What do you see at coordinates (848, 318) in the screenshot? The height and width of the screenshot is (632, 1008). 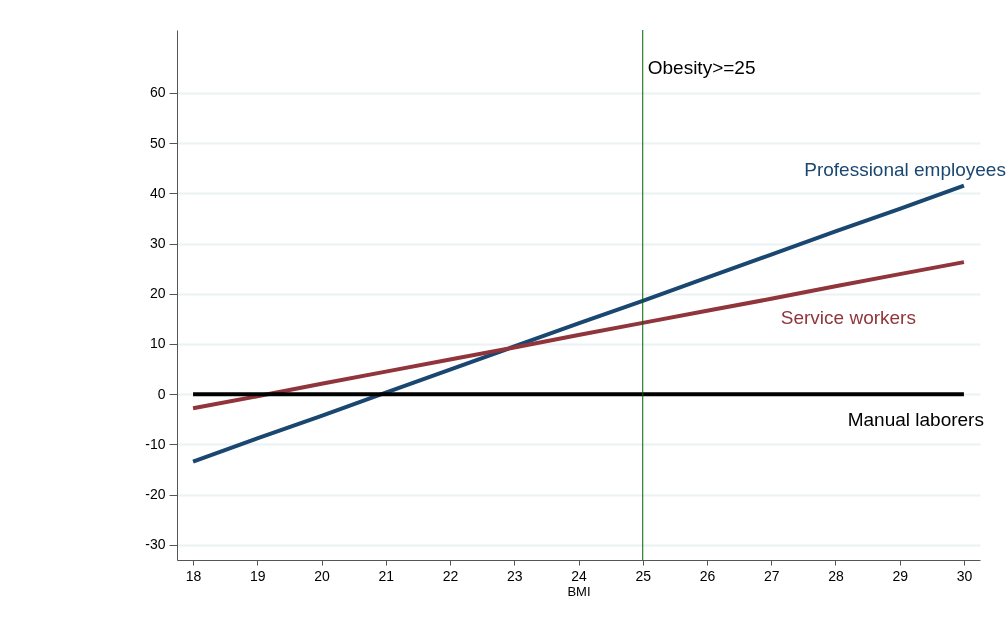 I see `series-label: Service workers` at bounding box center [848, 318].